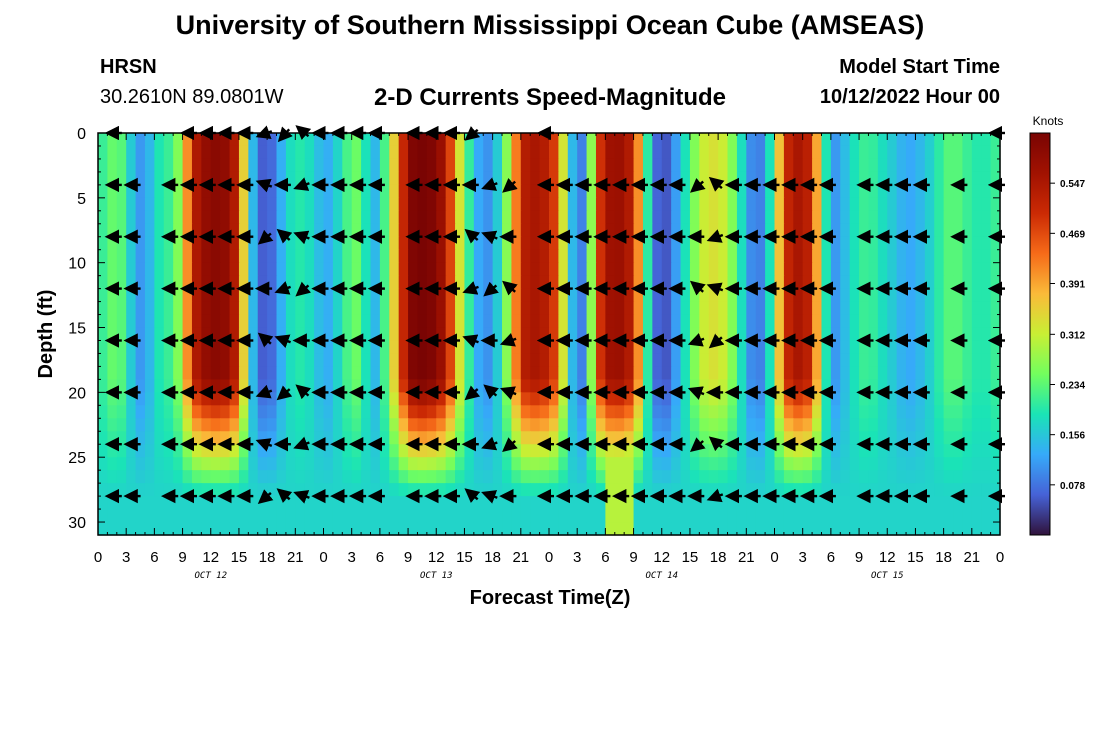  Describe the element at coordinates (633, 557) in the screenshot. I see `x-tick-label: 9` at that location.